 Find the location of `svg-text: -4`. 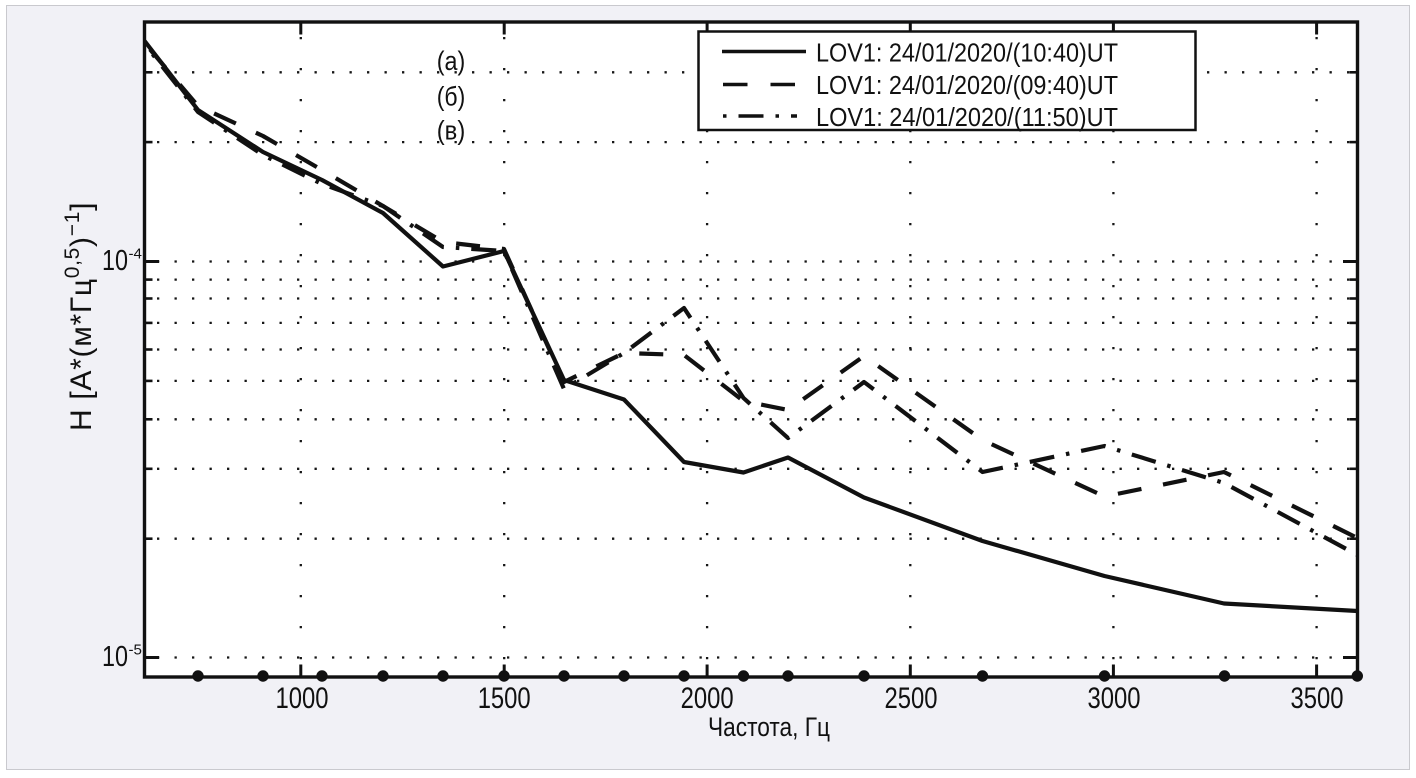

svg-text: -4 is located at coordinates (136, 255).